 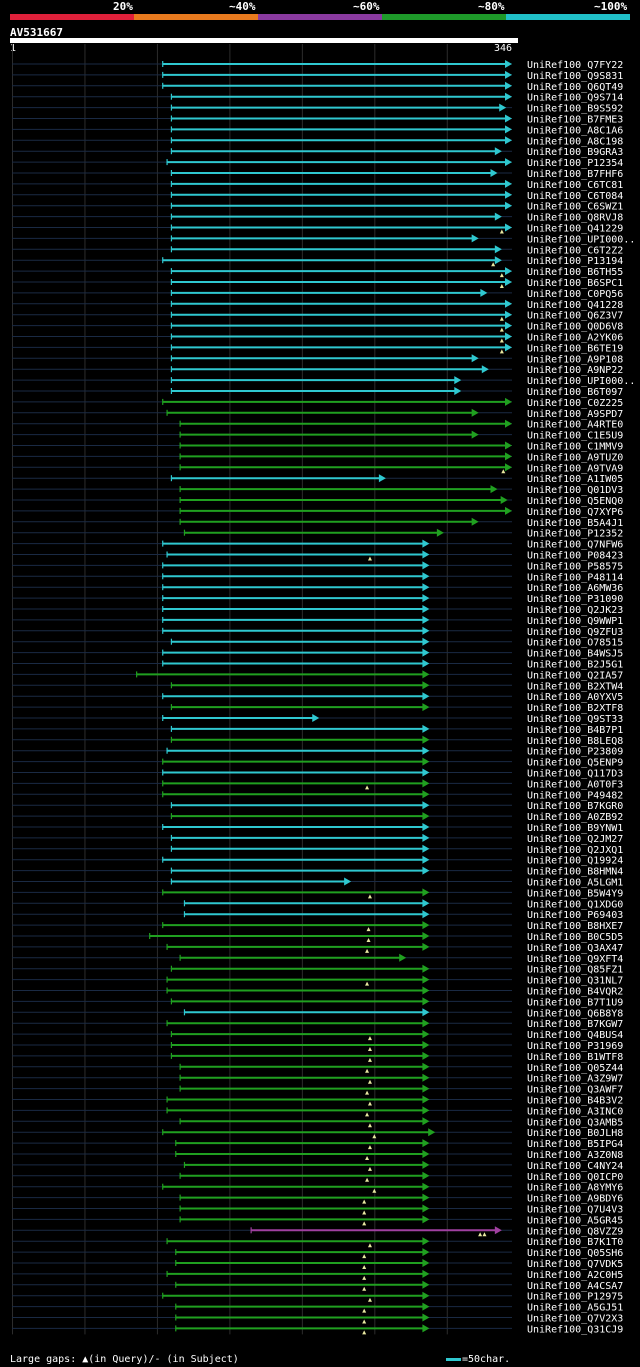 What do you see at coordinates (575, 457) in the screenshot?
I see `hit-label: UniRef100_A9TUZ0` at bounding box center [575, 457].